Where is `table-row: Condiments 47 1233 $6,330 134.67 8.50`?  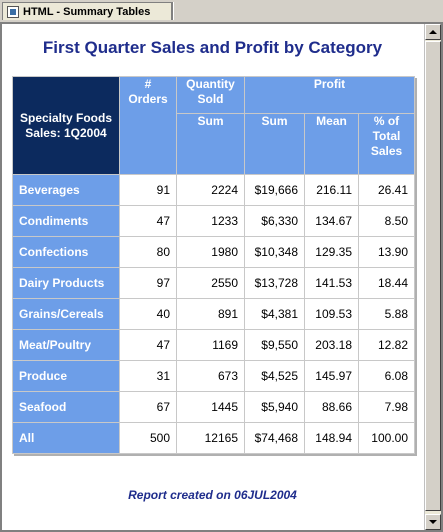 table-row: Condiments 47 1233 $6,330 134.67 8.50 is located at coordinates (213, 221).